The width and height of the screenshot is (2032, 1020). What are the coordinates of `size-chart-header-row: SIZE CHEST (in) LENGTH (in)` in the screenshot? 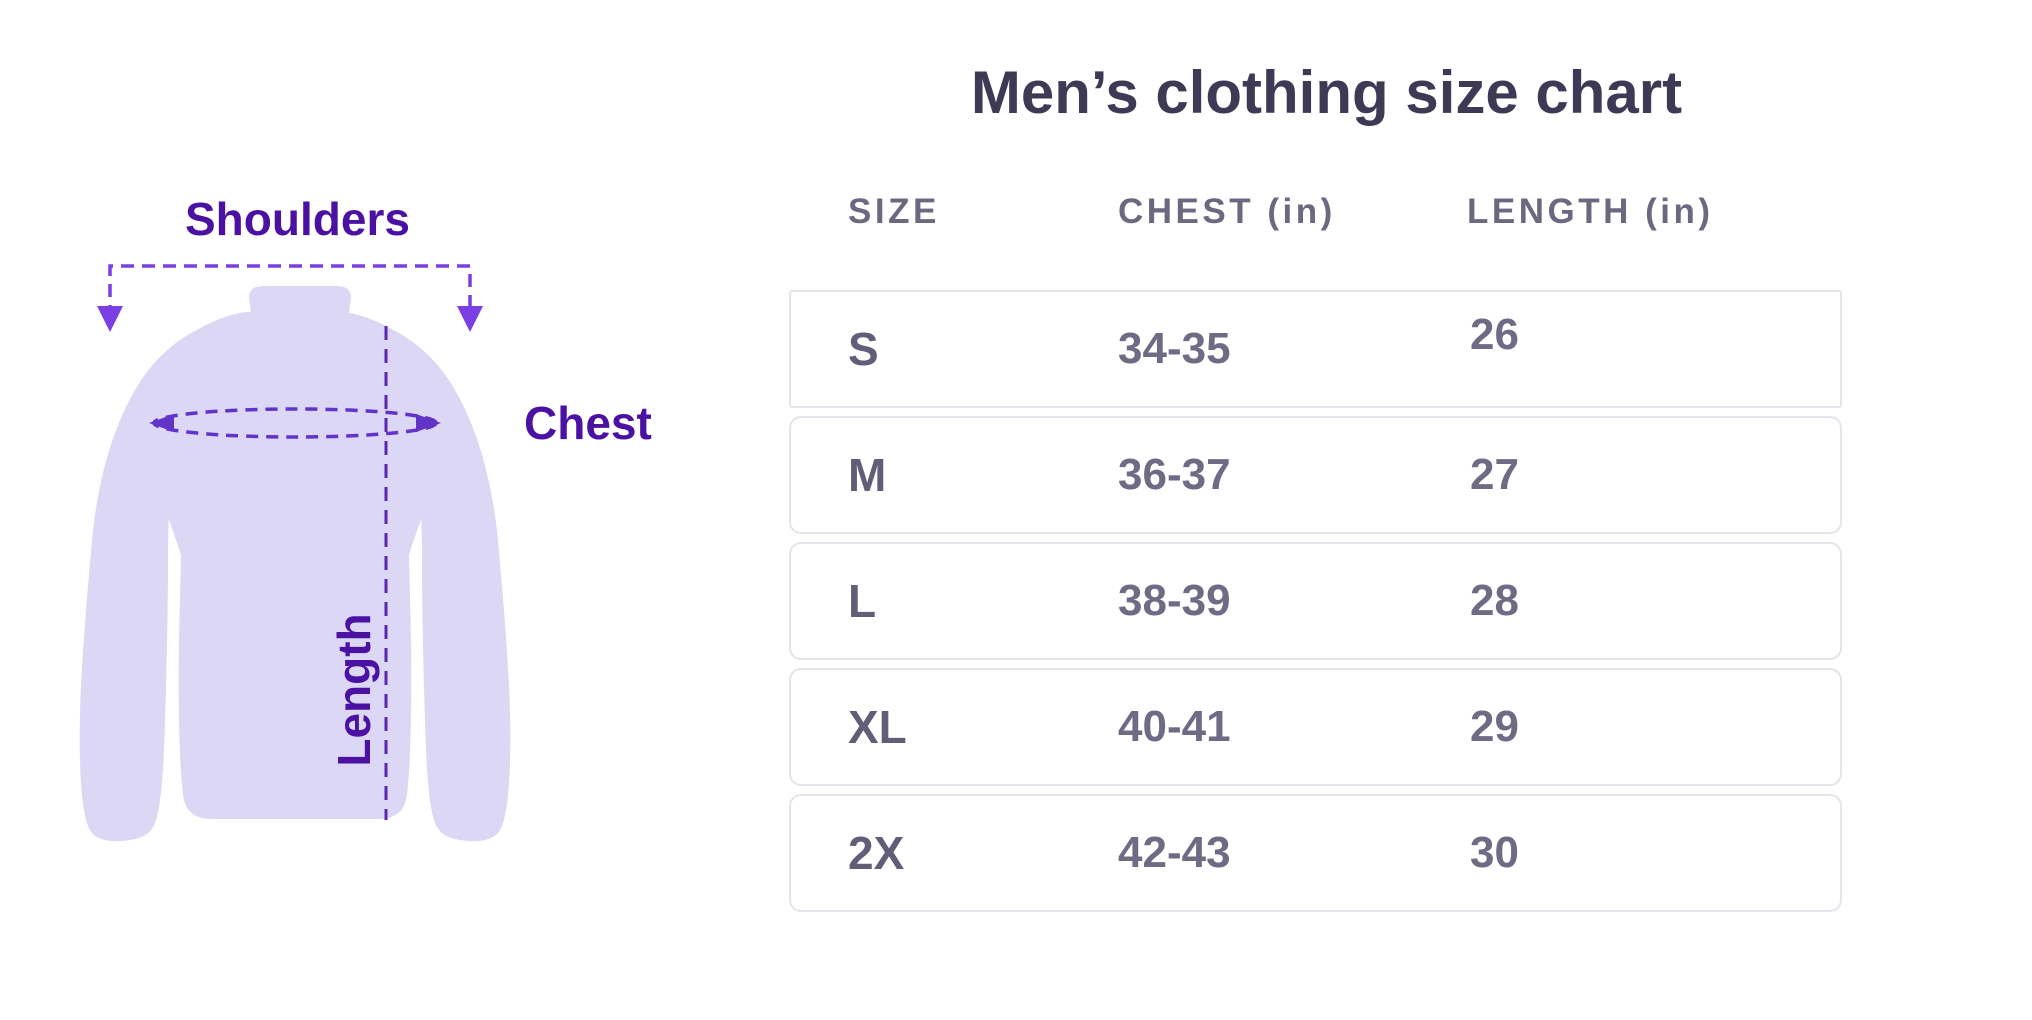 It's located at (1315, 212).